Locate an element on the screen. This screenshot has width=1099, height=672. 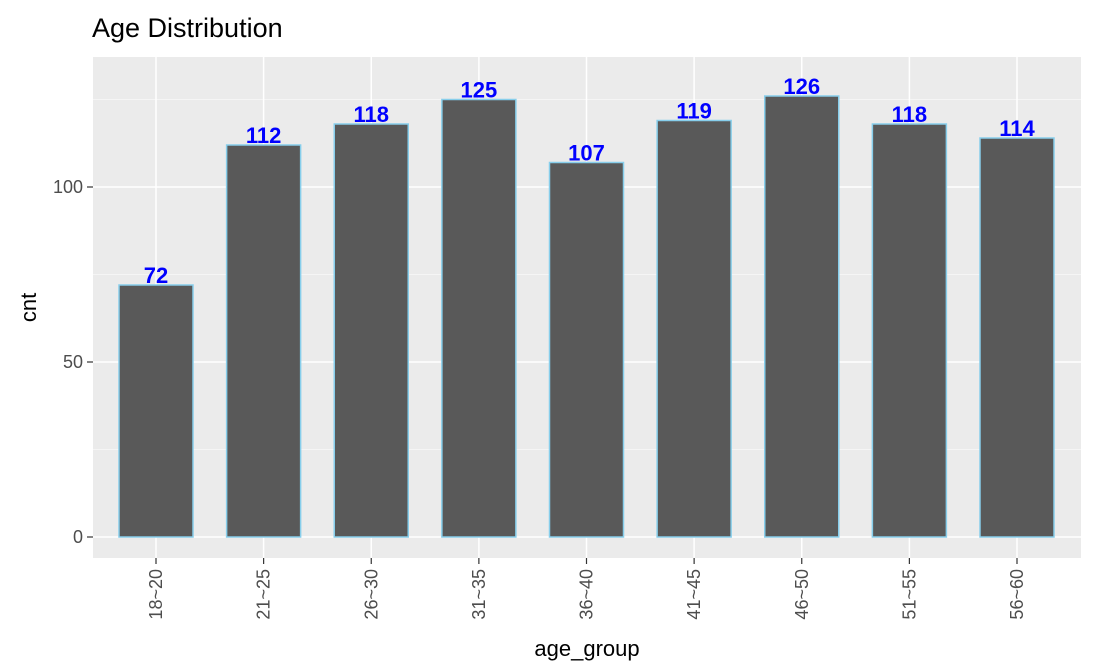
y-axis: 0 50 100 is located at coordinates (73, 362).